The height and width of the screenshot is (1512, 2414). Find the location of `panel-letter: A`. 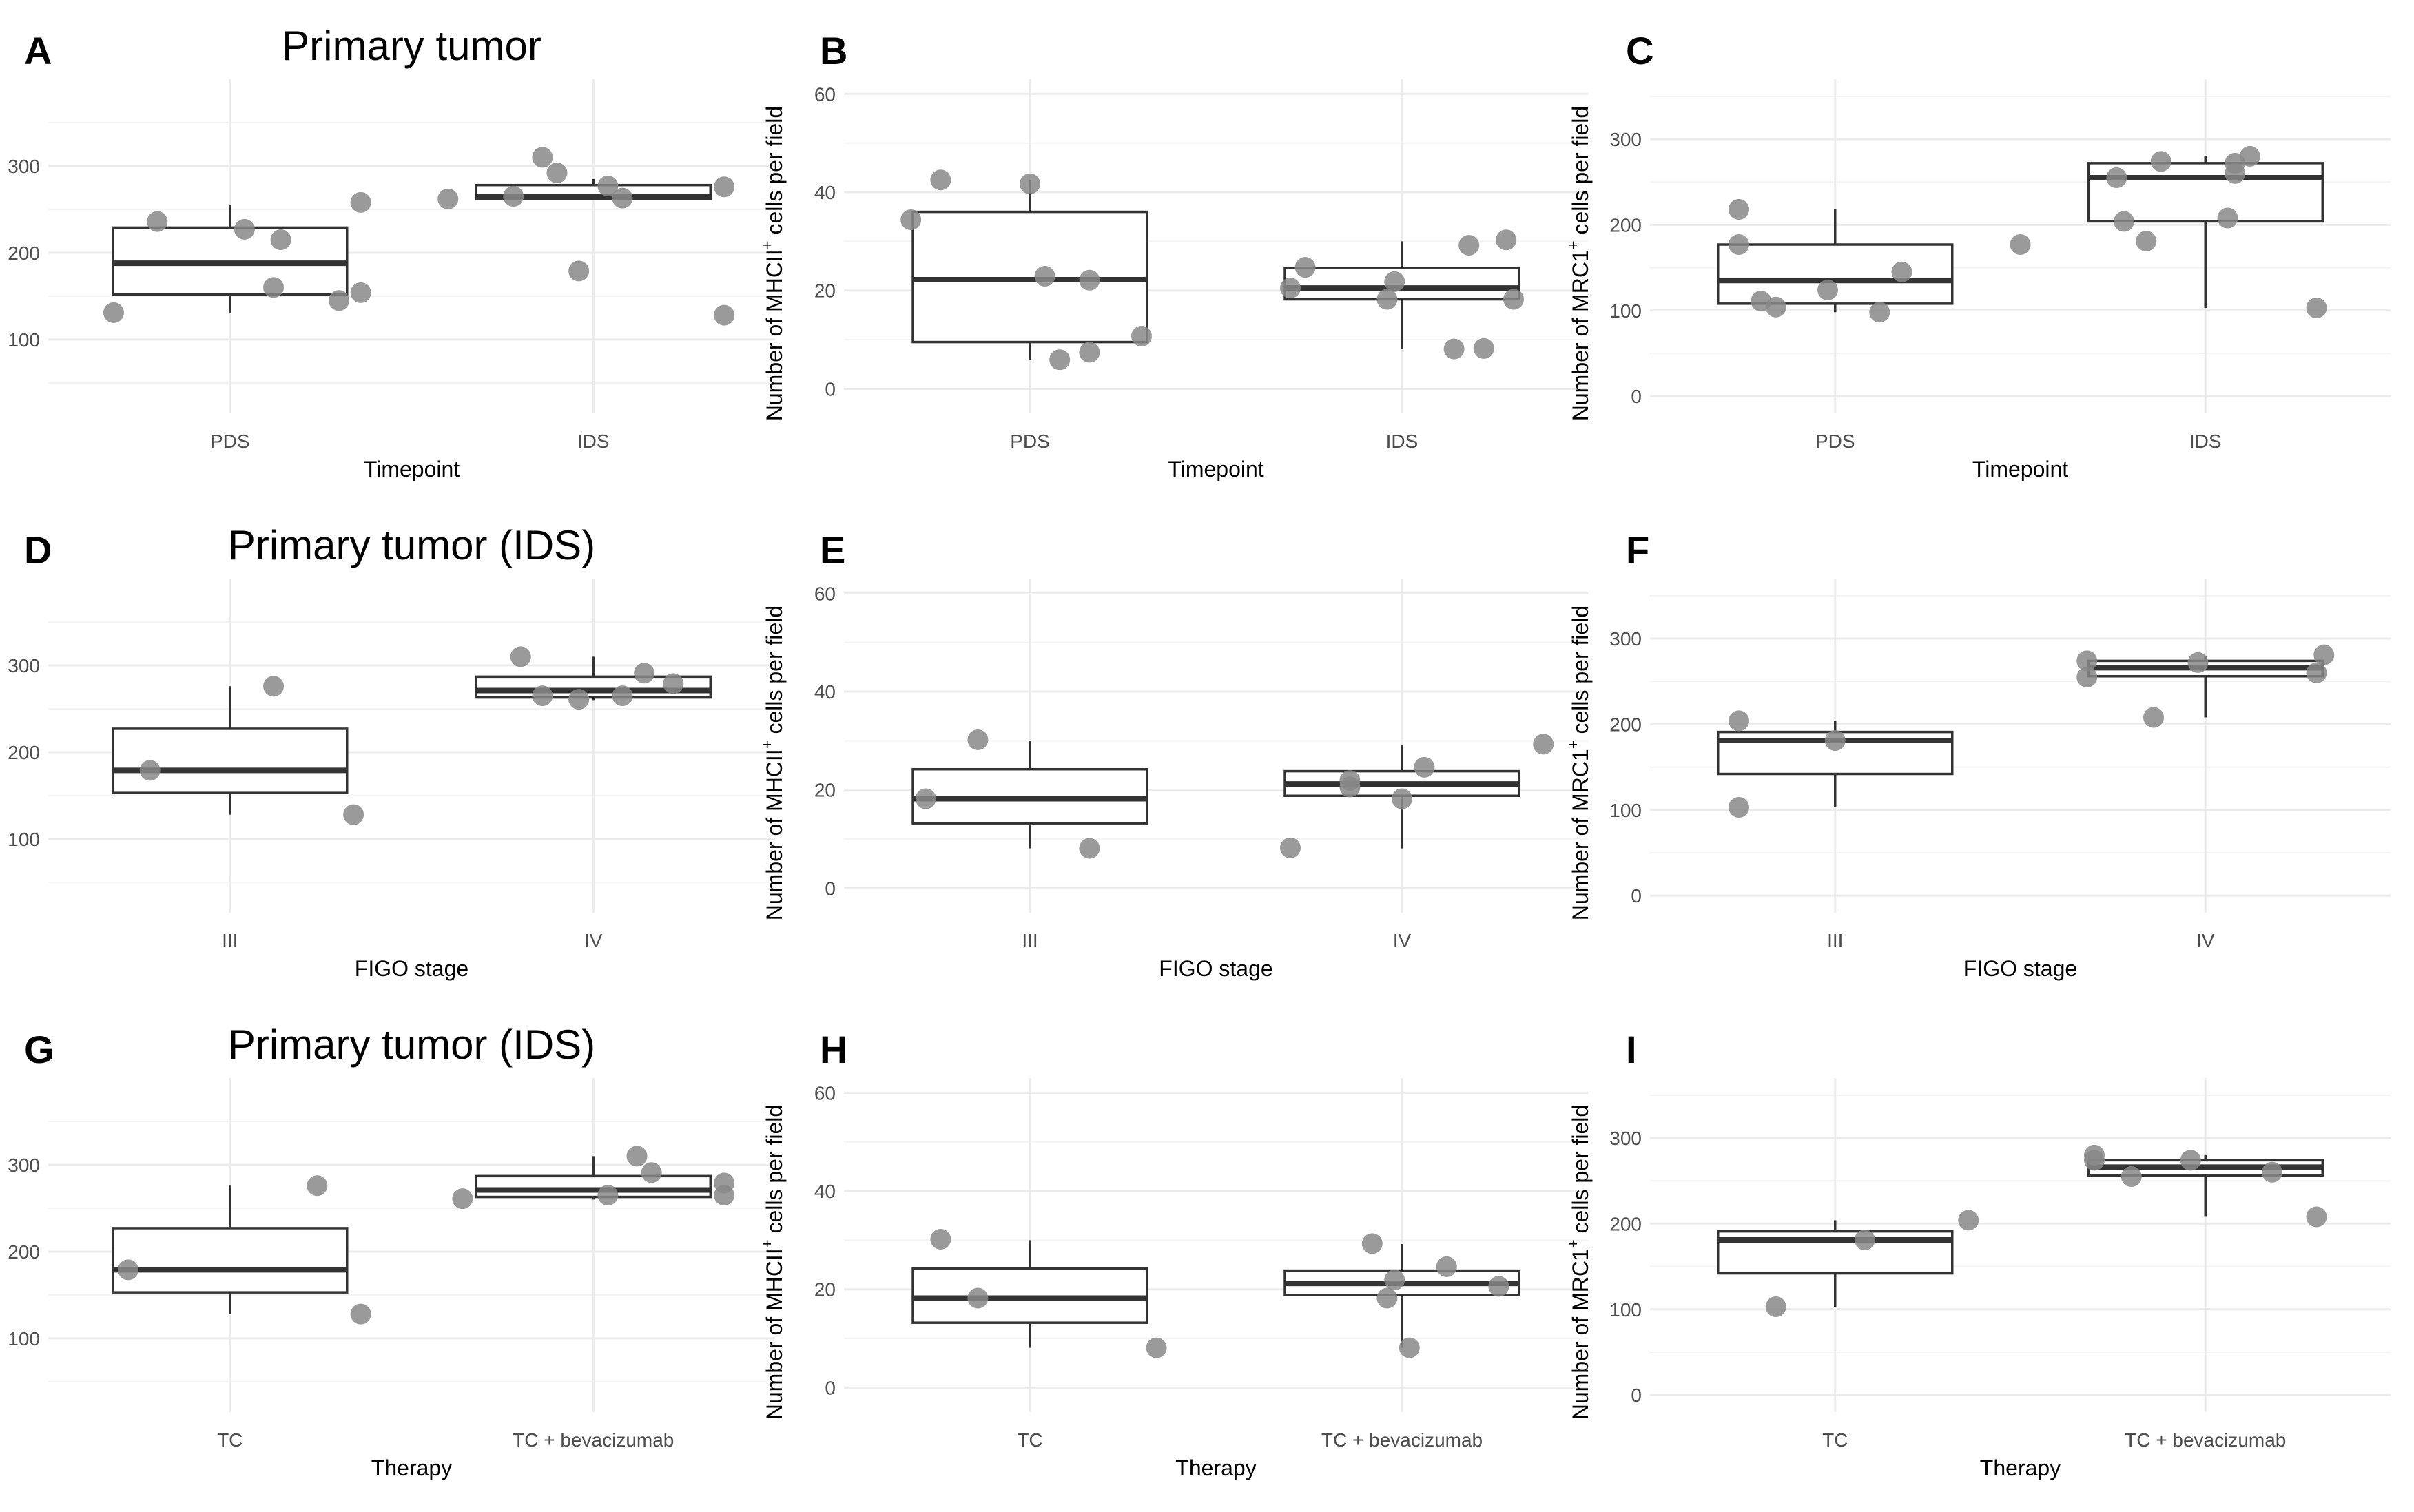

panel-letter: A is located at coordinates (38, 50).